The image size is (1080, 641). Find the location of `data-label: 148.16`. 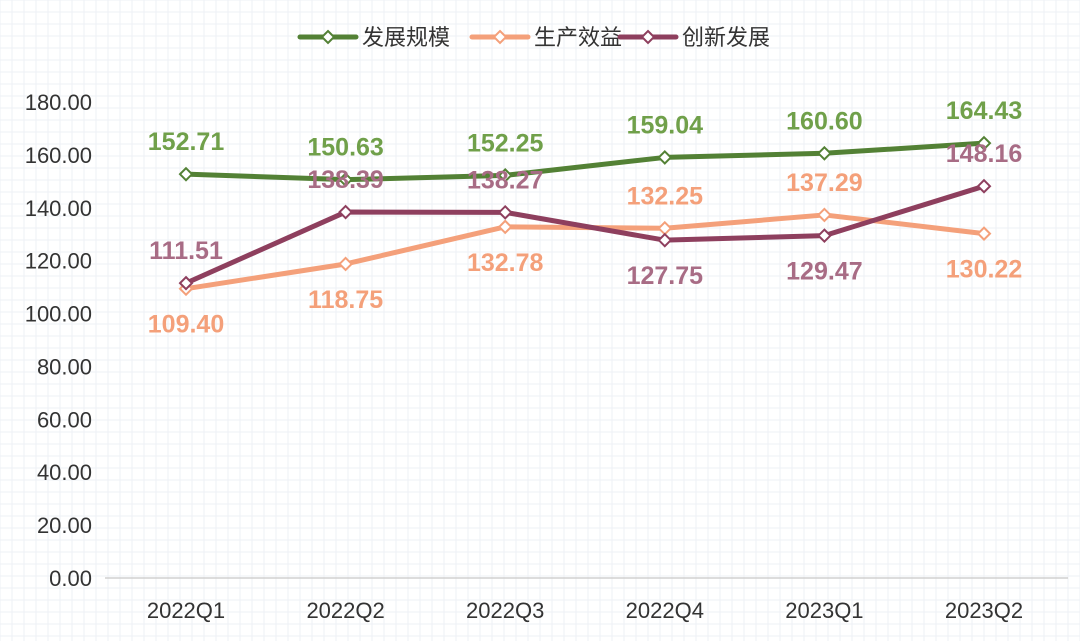

data-label: 148.16 is located at coordinates (984, 154).